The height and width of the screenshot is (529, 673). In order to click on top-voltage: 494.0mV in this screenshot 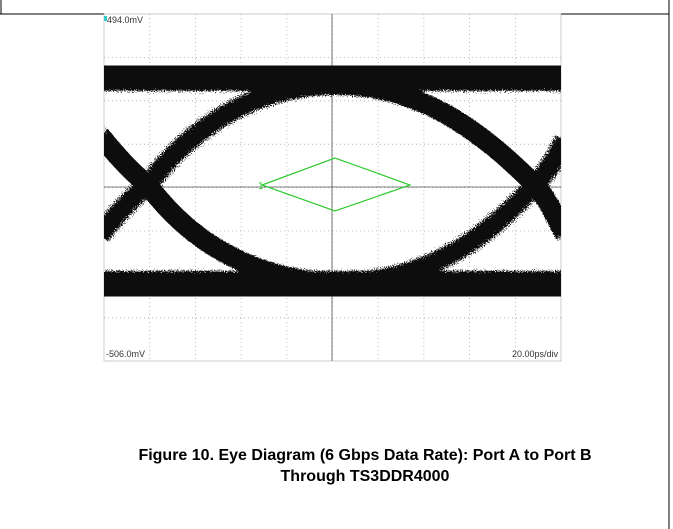, I will do `click(125, 20)`.